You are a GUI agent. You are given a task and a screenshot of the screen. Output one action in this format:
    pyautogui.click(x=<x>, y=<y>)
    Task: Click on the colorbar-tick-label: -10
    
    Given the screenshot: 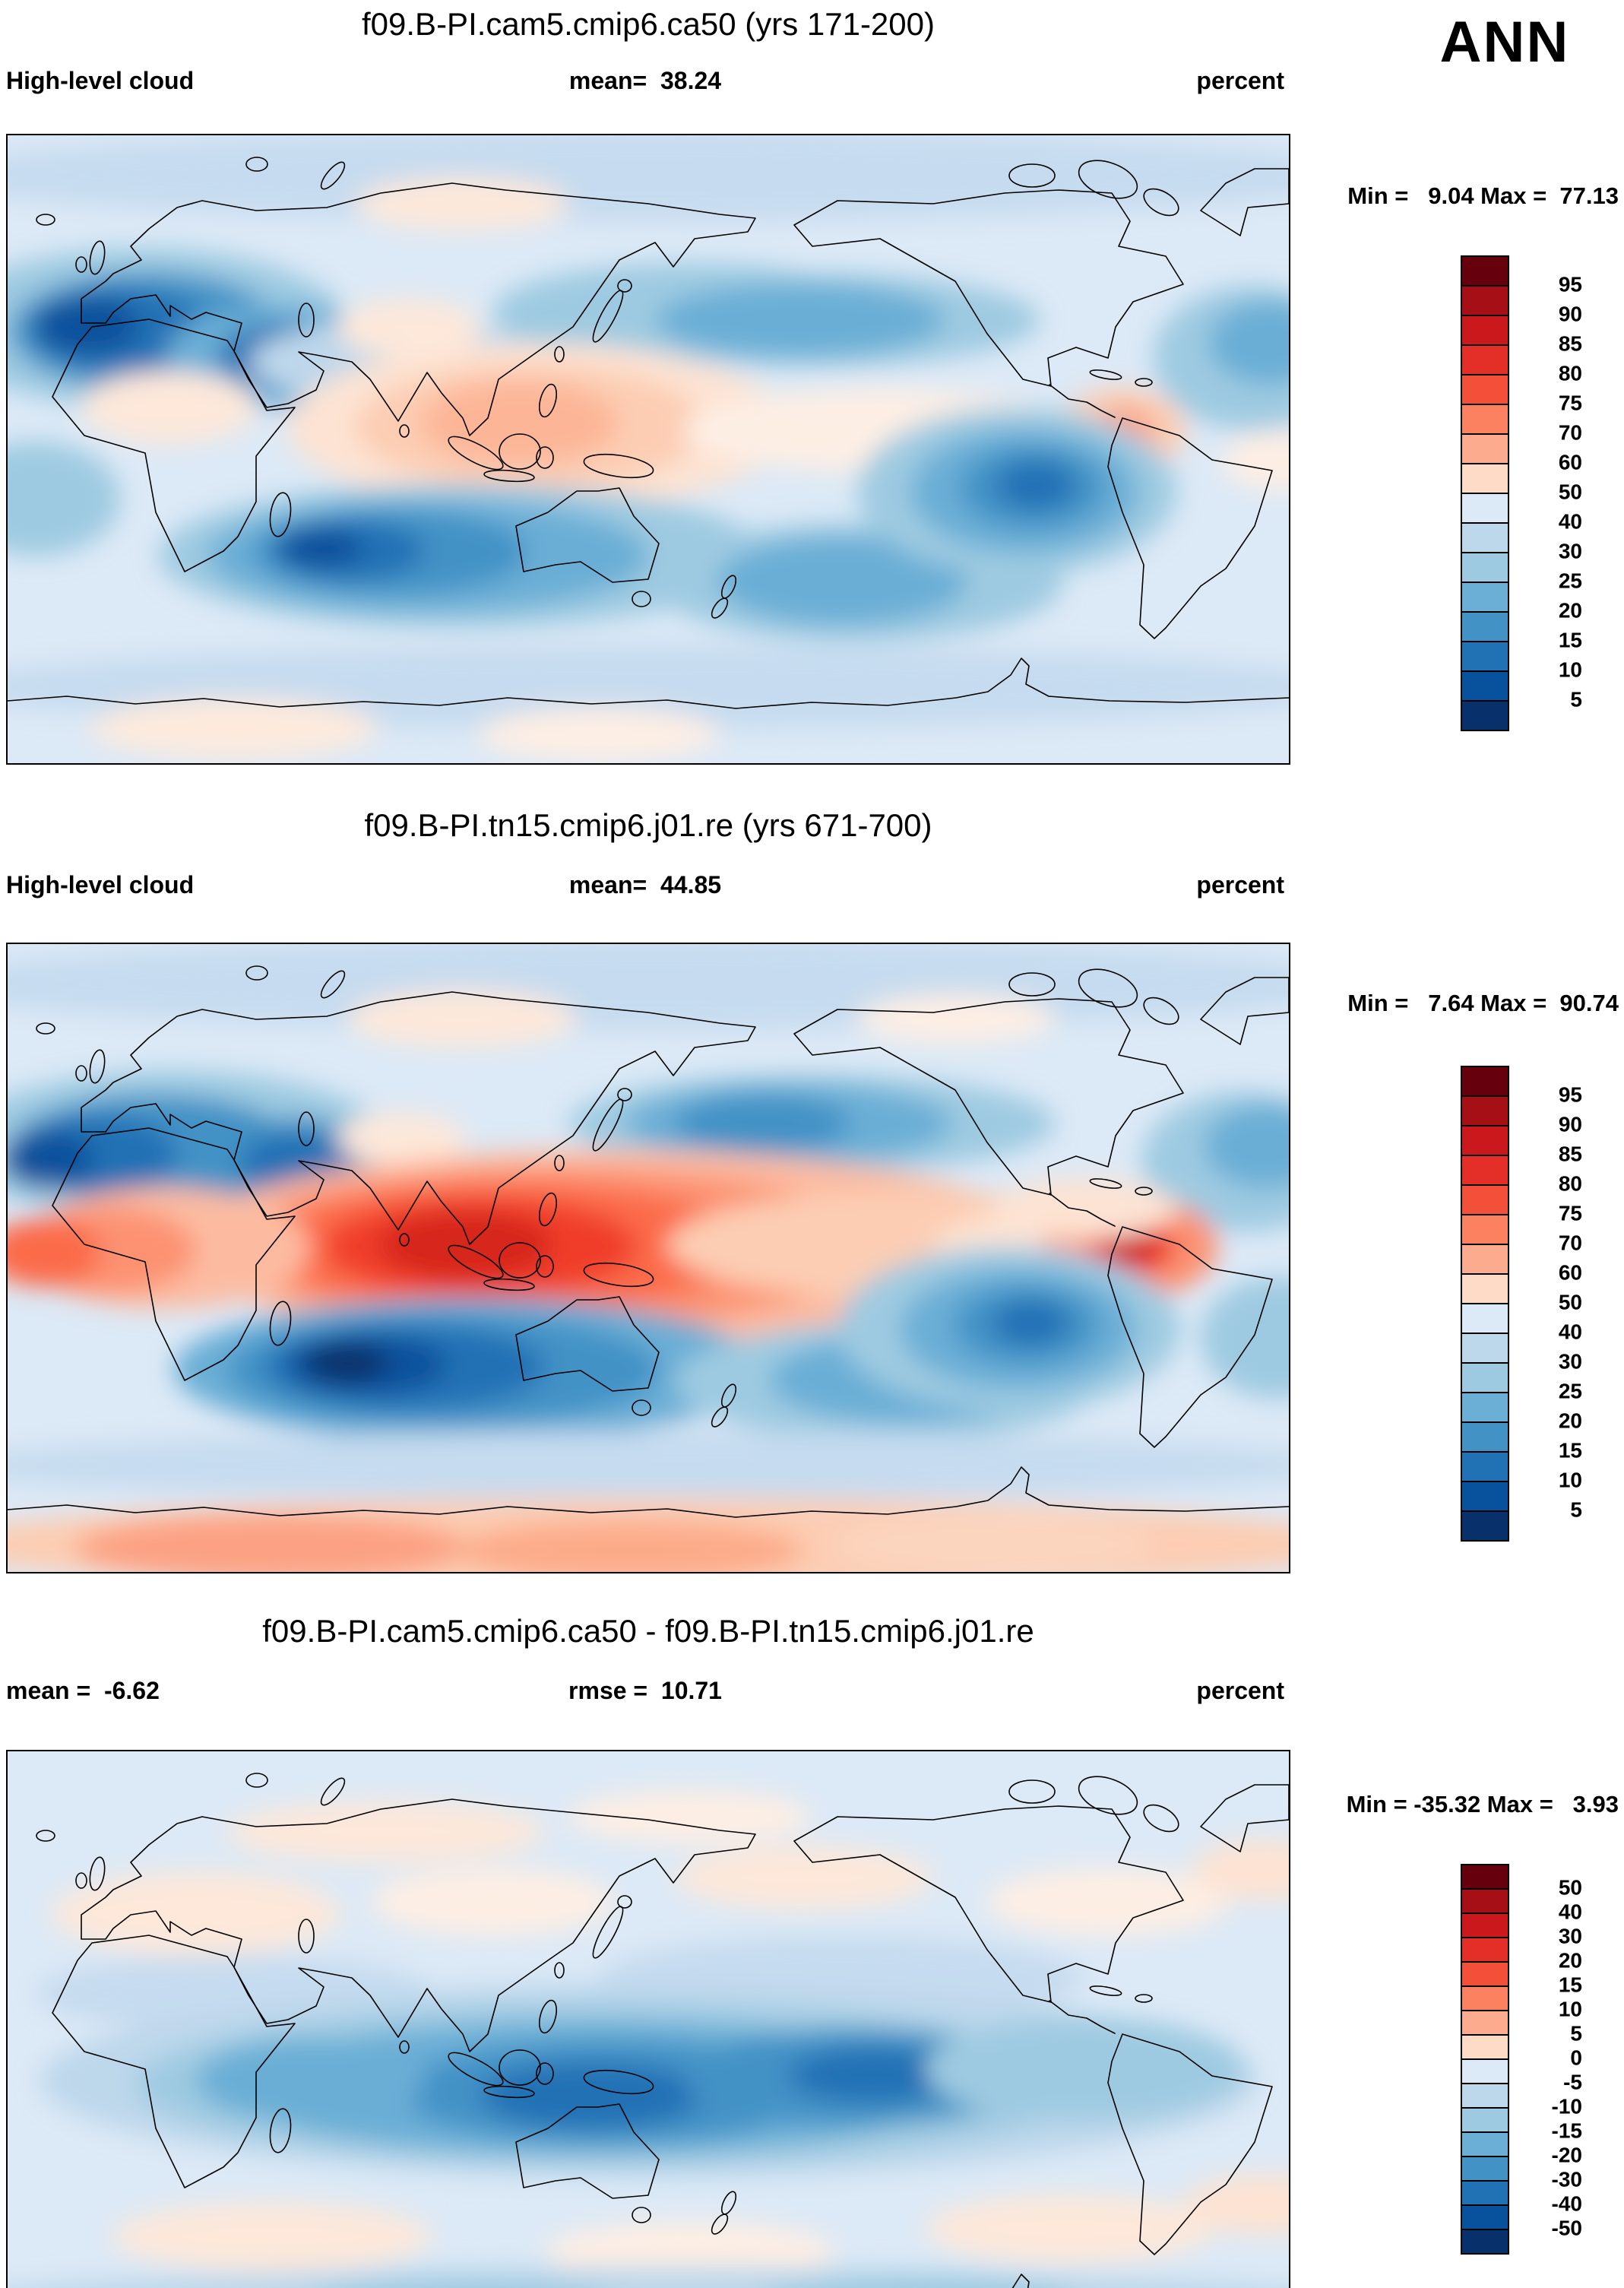 What is the action you would take?
    pyautogui.click(x=1566, y=2106)
    